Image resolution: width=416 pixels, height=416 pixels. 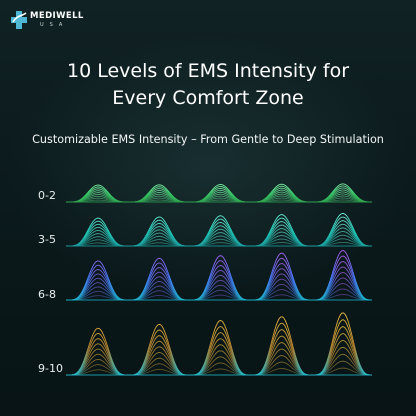 What do you see at coordinates (50, 368) in the screenshot?
I see `level-label-9-10: 9-10` at bounding box center [50, 368].